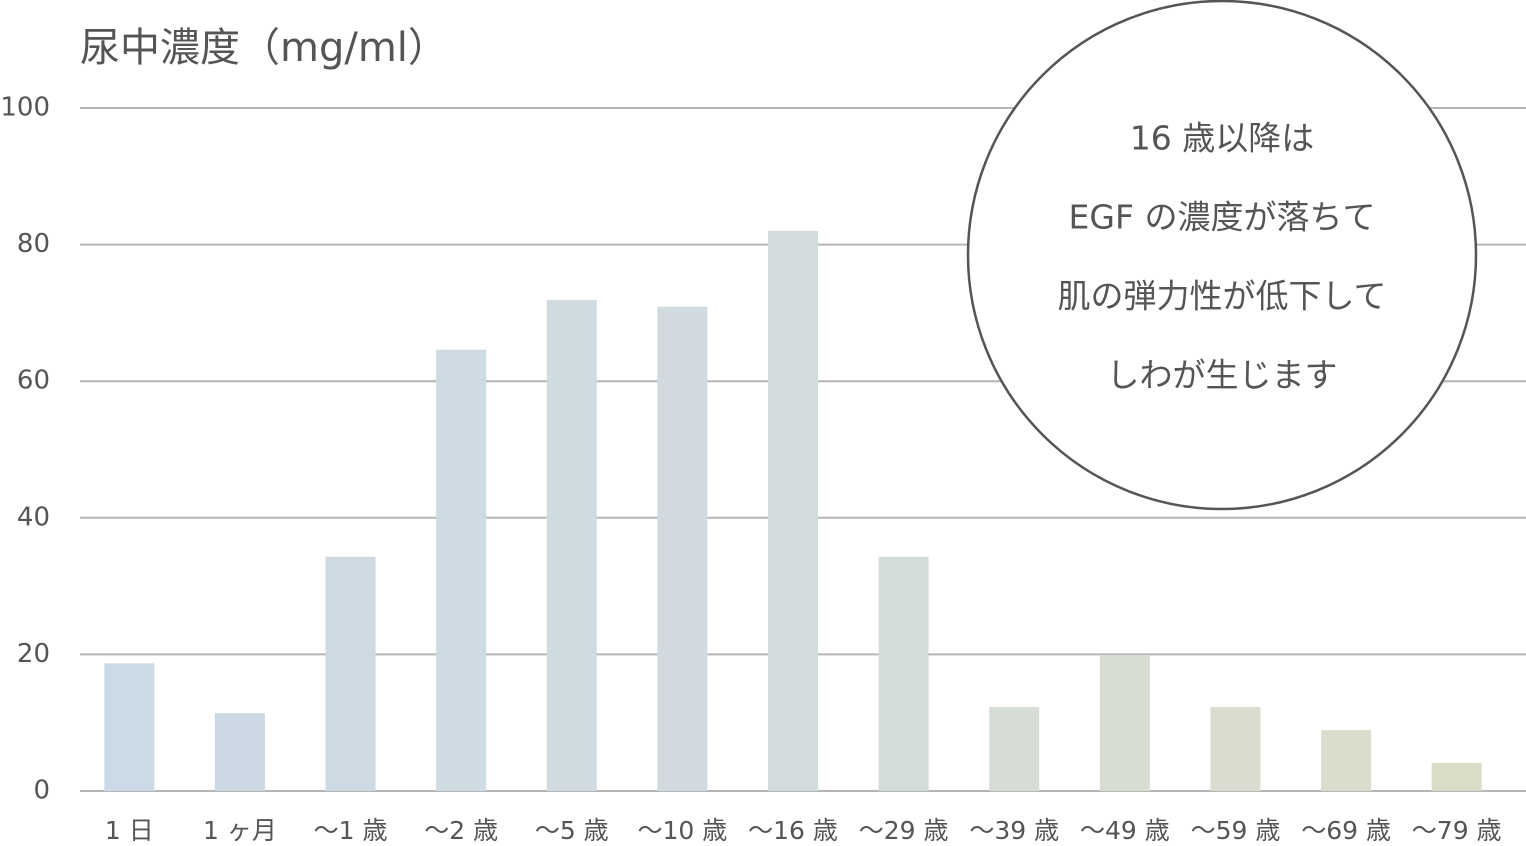  I want to click on x-tick-label: ～39 歳, so click(1014, 830).